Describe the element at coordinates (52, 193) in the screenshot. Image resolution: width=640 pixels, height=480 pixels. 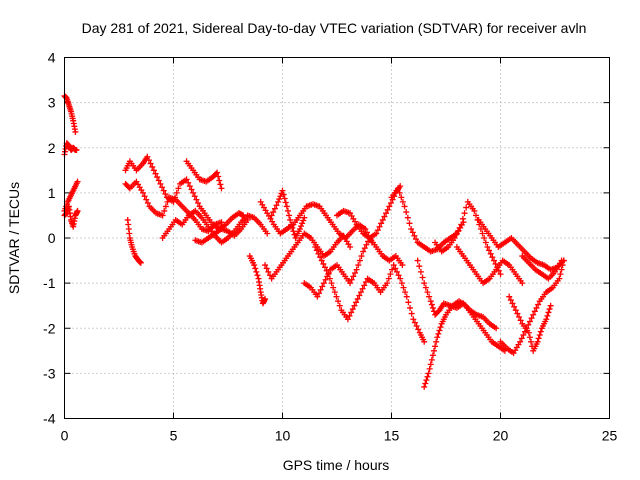
I see `y-tick-label: 1` at that location.